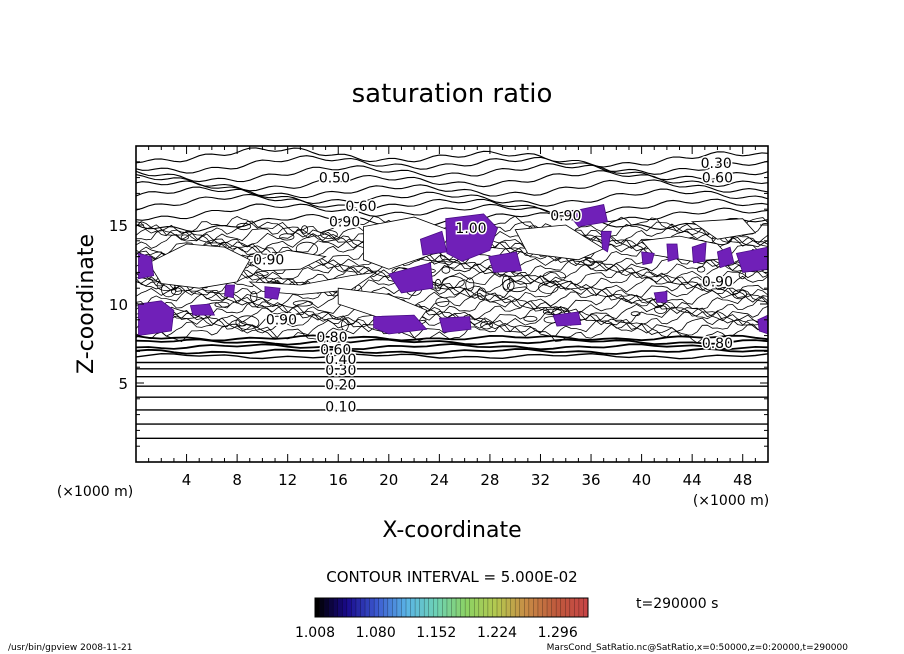 This screenshot has width=904, height=654. I want to click on footer-program-date: /usr/bin/gpview 2008-11-21, so click(70, 648).